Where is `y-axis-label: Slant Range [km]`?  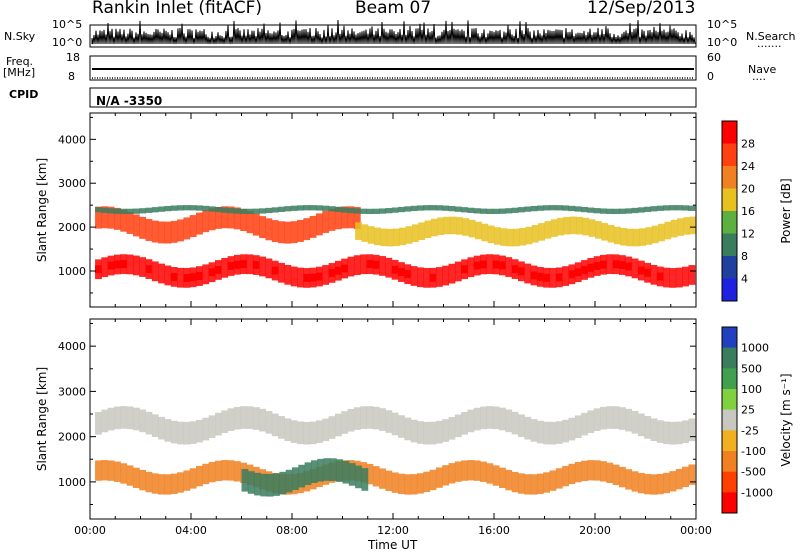
y-axis-label: Slant Range [km] is located at coordinates (42, 210).